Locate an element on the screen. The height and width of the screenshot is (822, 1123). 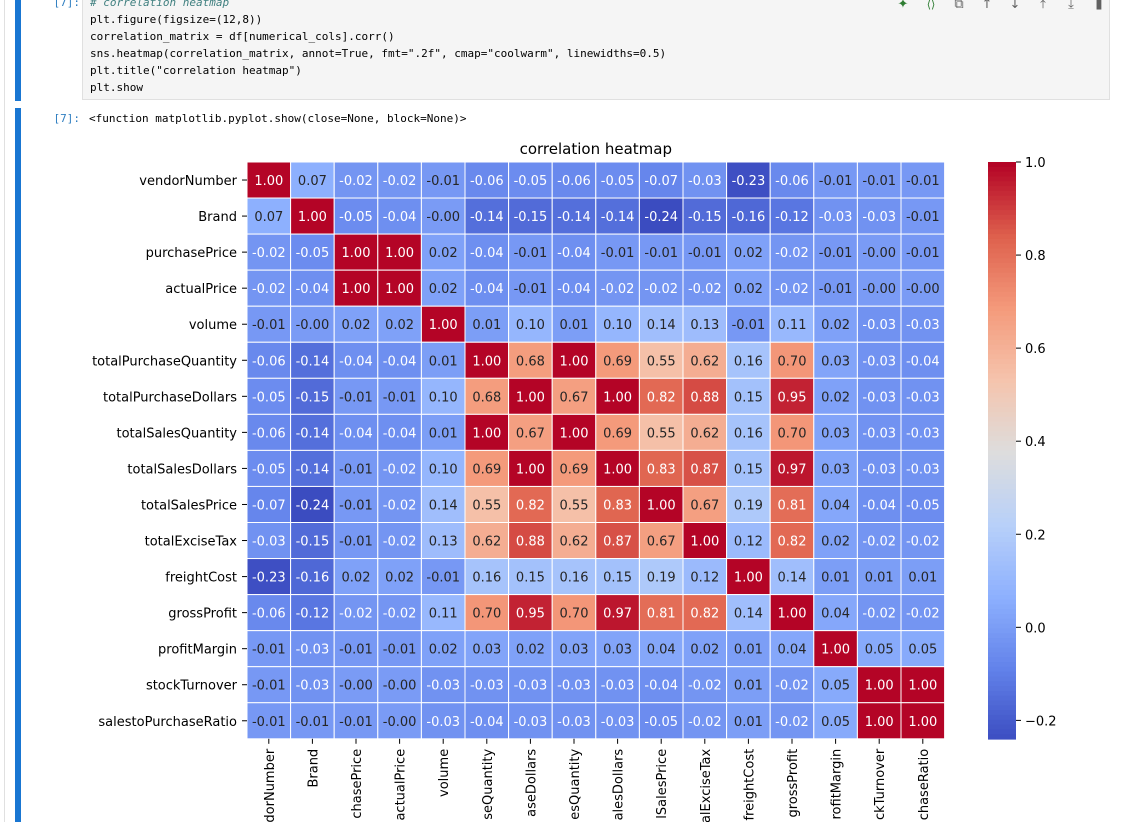
cell-annotation: 0.67 is located at coordinates (661, 542).